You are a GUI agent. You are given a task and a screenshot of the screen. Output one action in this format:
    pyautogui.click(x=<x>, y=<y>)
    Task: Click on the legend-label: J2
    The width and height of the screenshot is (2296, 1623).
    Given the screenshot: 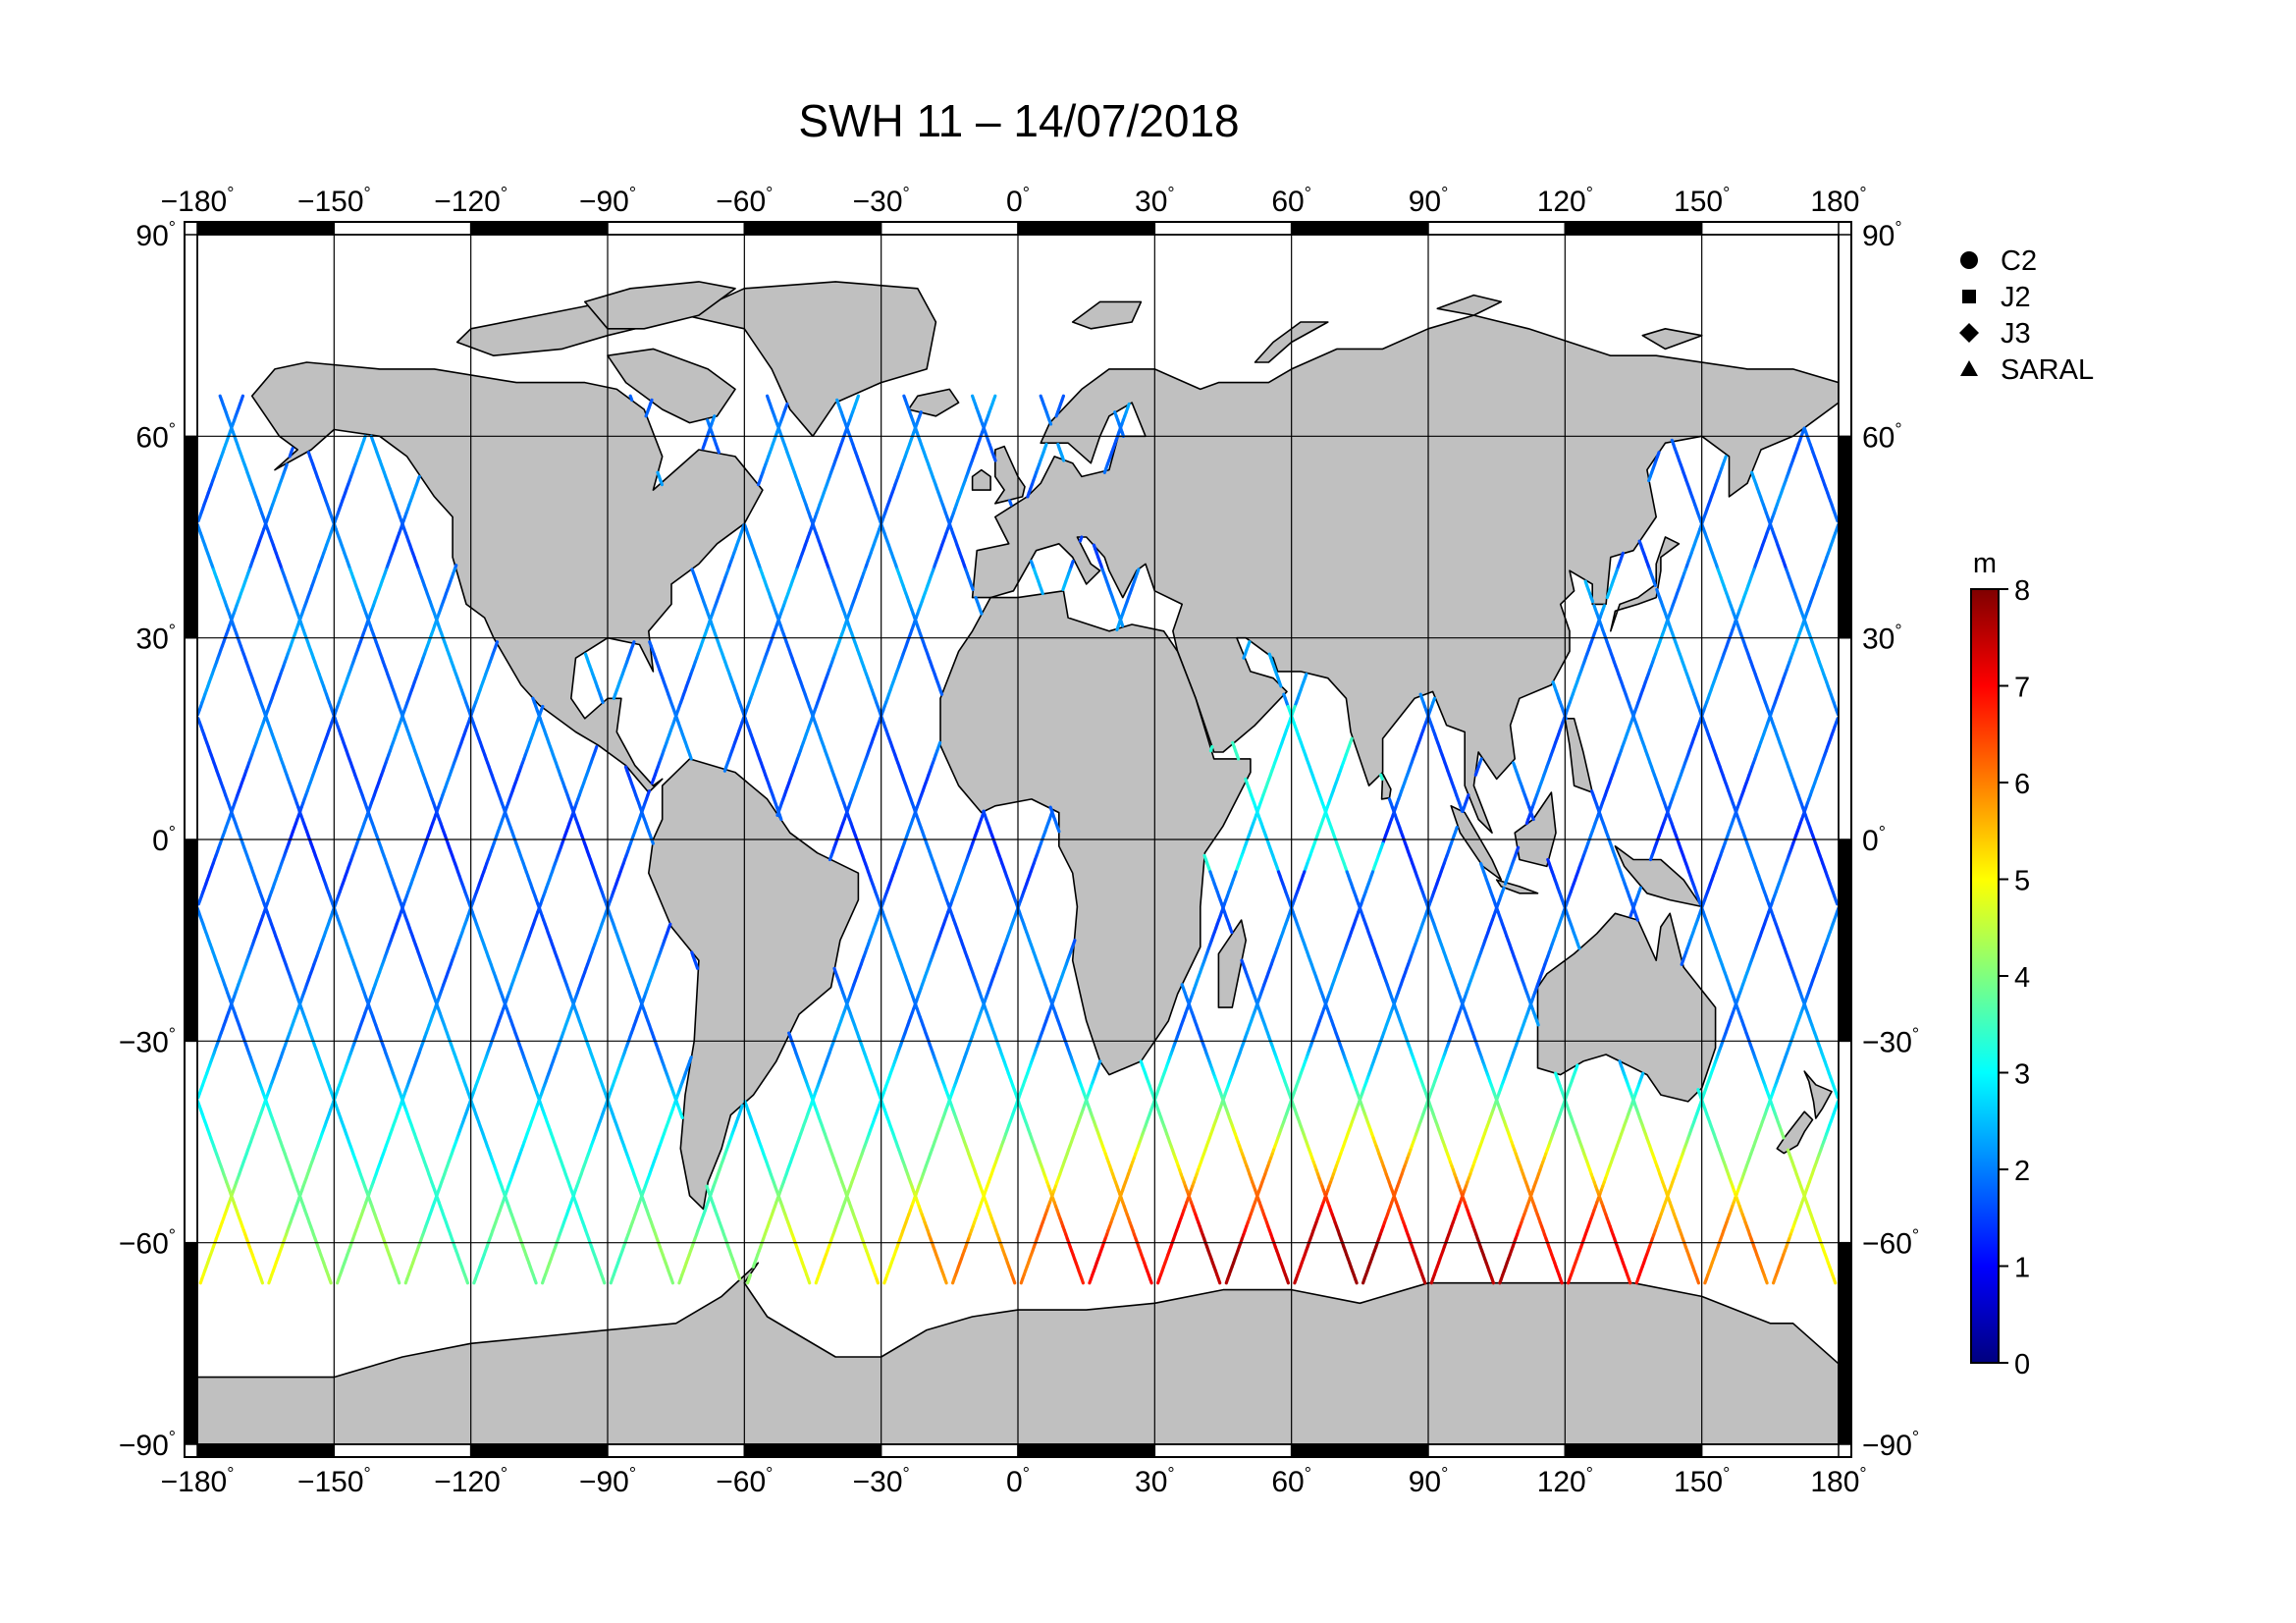 What is the action you would take?
    pyautogui.click(x=2016, y=297)
    